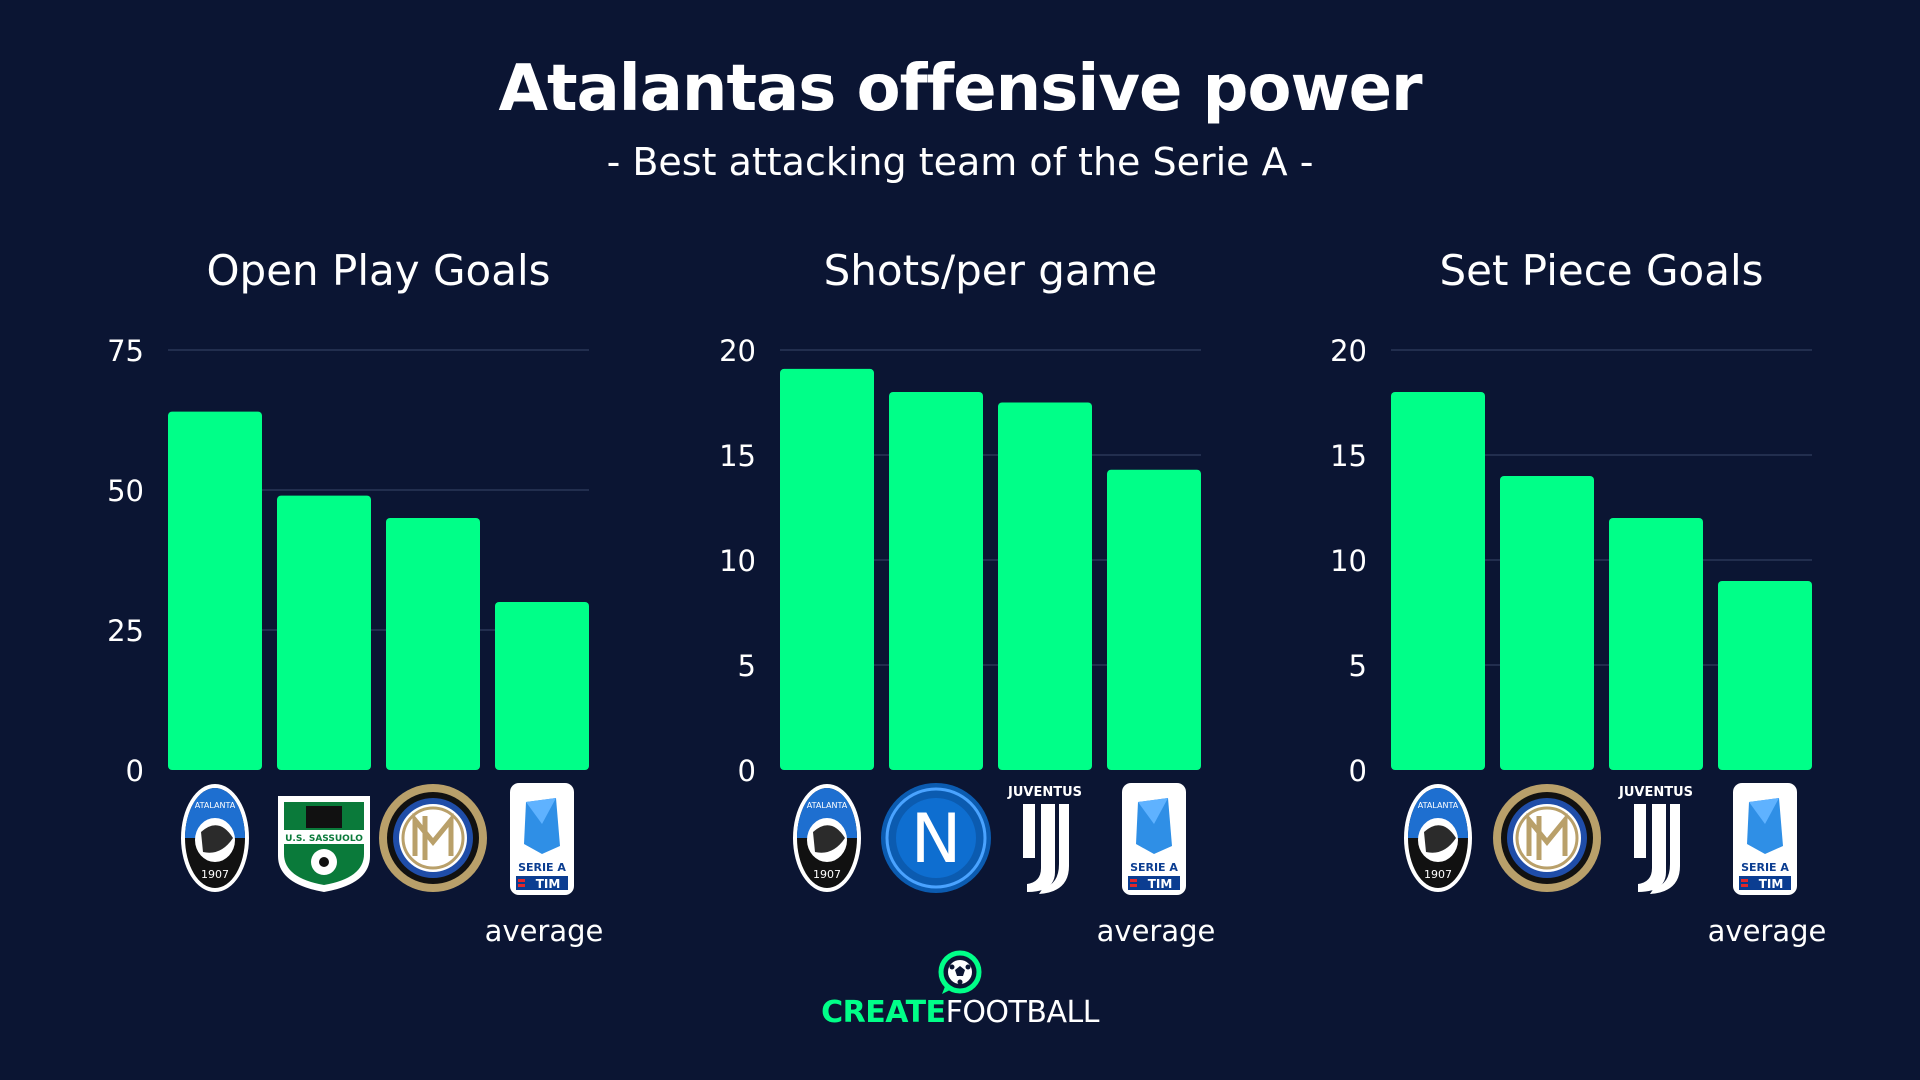  Describe the element at coordinates (324, 632) in the screenshot. I see `bar-sassuolo` at that location.